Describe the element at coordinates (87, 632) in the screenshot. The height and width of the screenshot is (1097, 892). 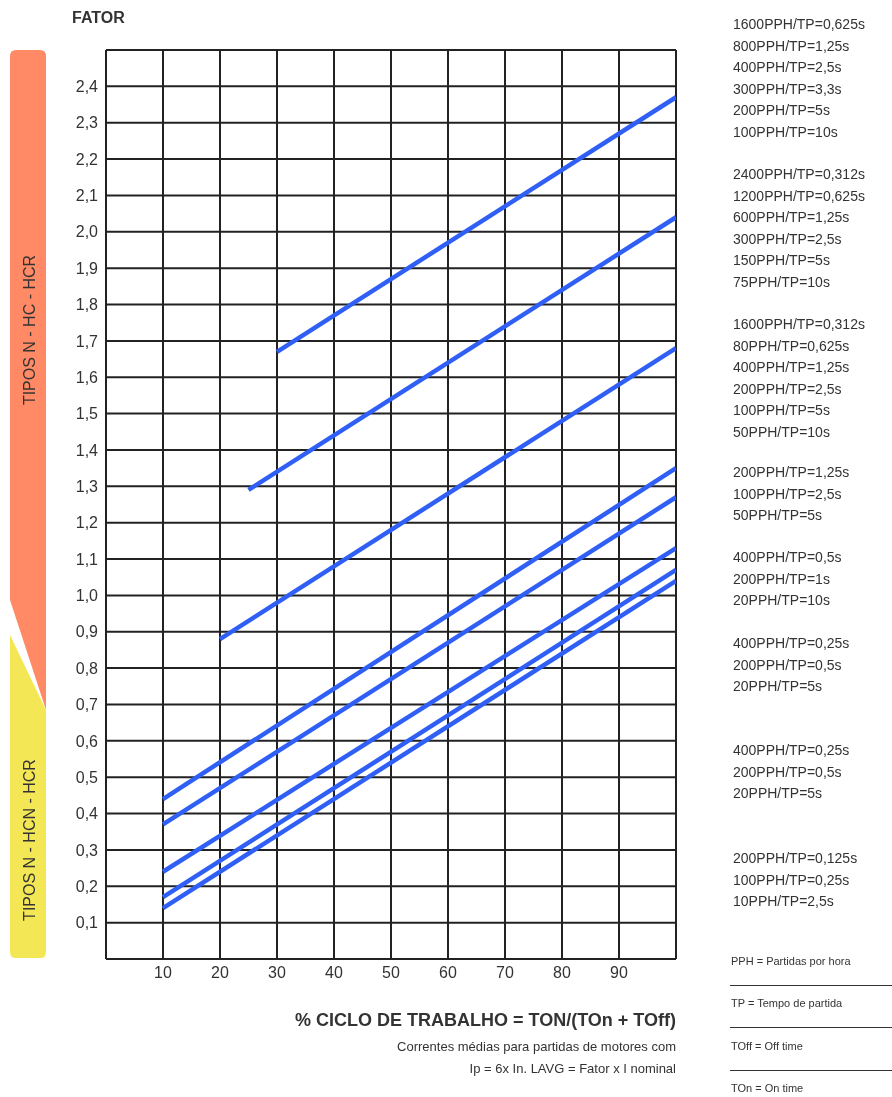
I see `y-tick-label: 0,9` at that location.